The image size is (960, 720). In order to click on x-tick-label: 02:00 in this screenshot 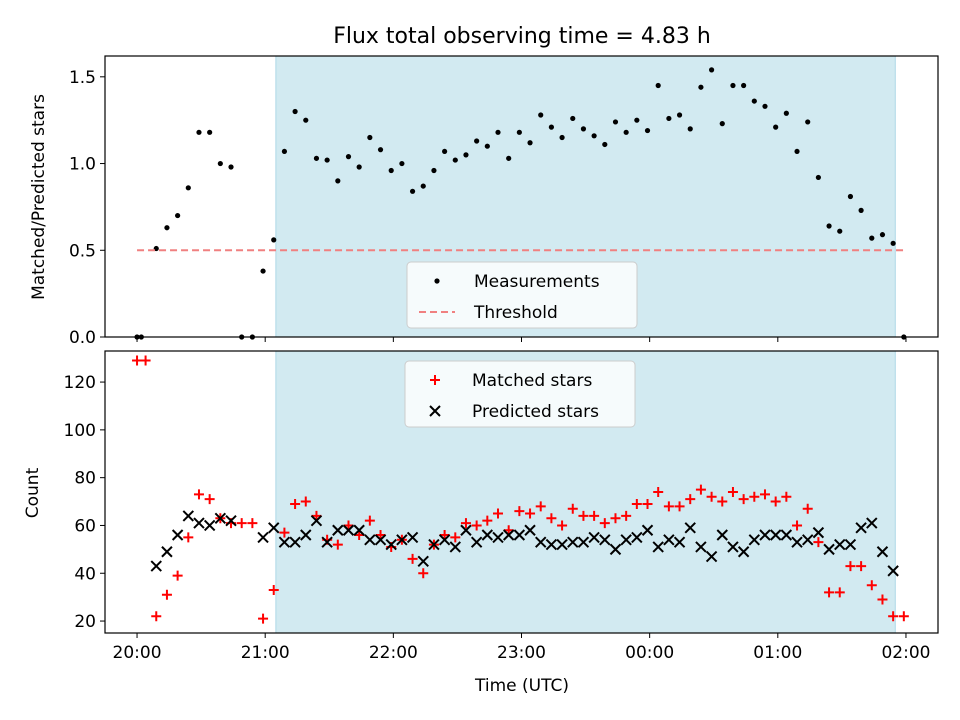, I will do `click(905, 653)`.